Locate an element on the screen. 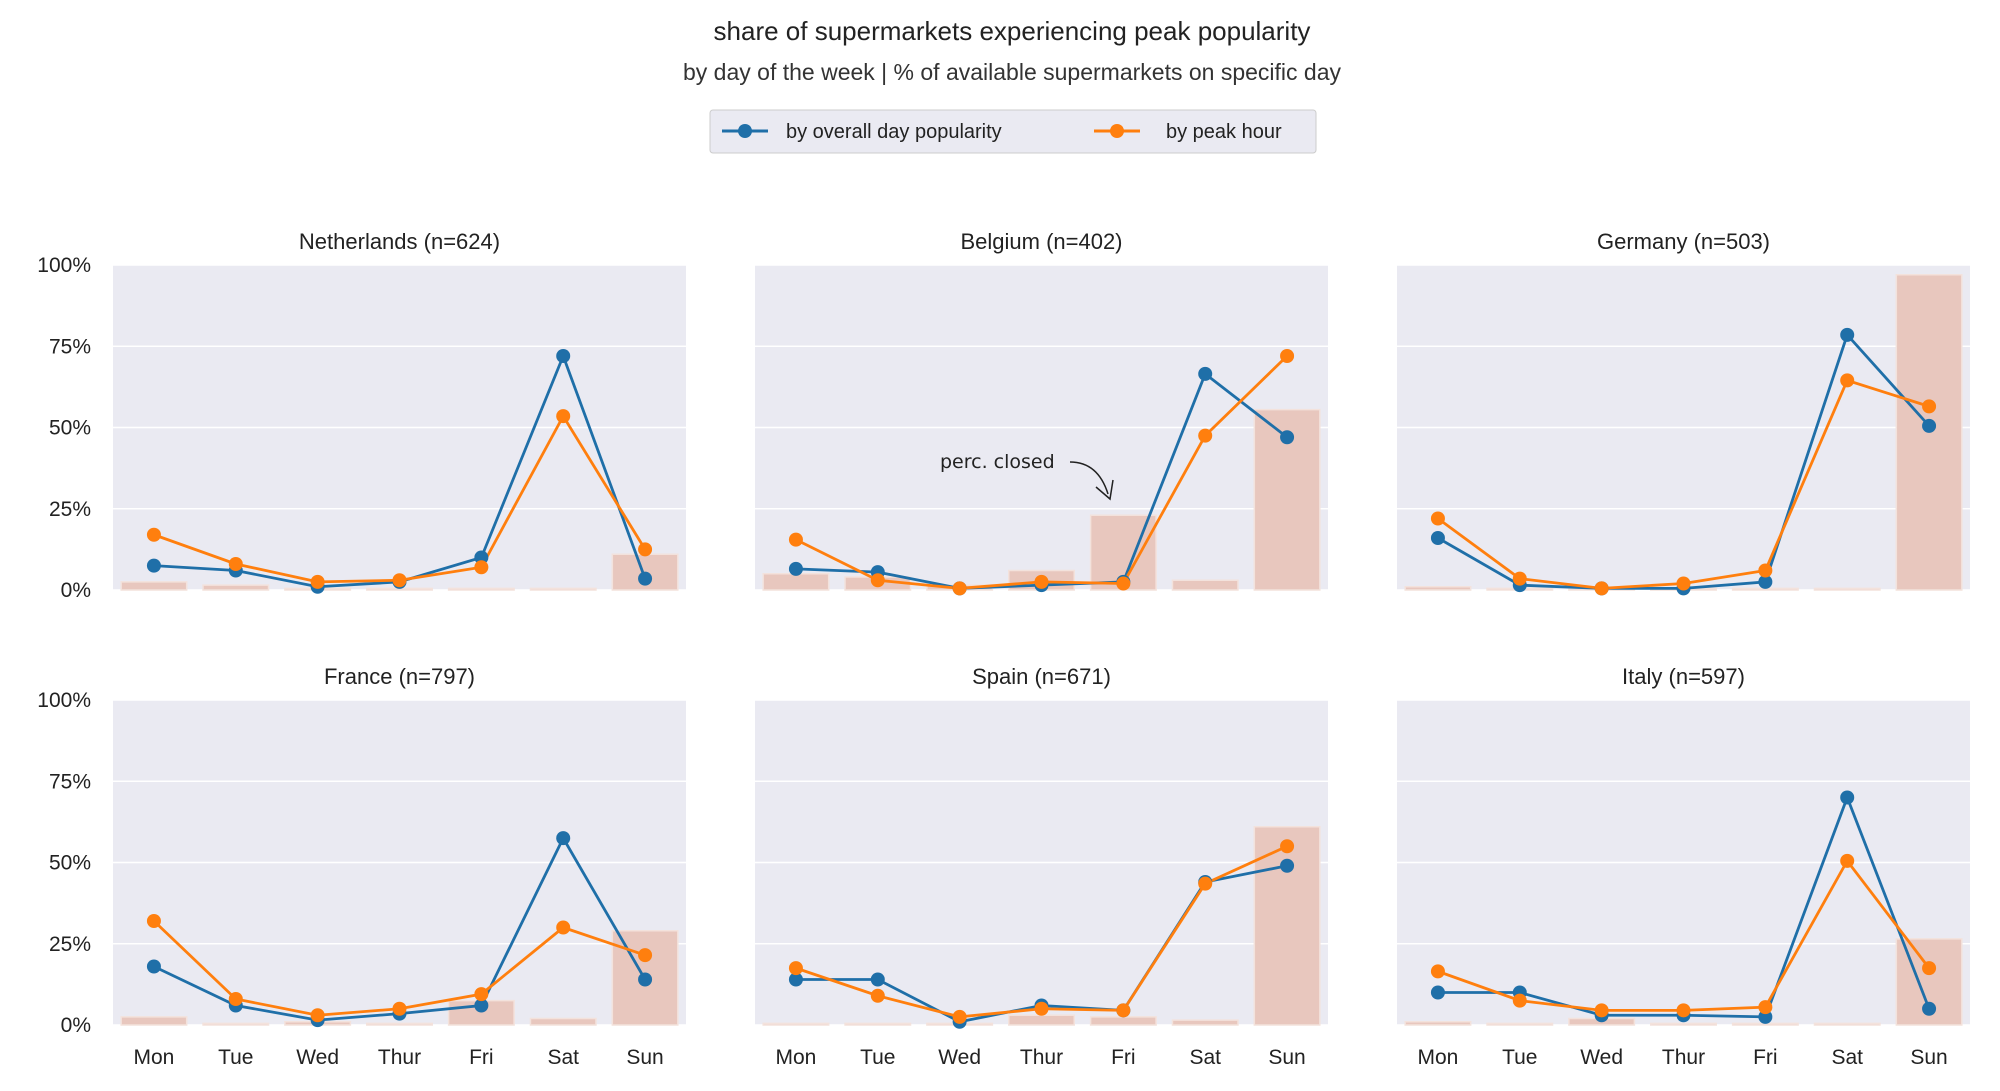 This screenshot has width=2000, height=1091. panel-italy: Italy (n=597) Mon Tue Wed Thur Fri Sat Sun is located at coordinates (1683, 866).